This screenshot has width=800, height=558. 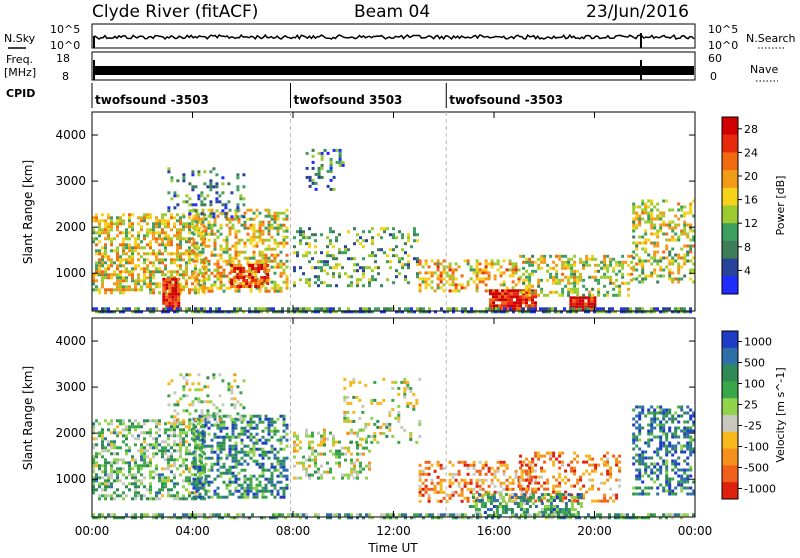 I want to click on colorbar-segment, so click(x=730, y=161).